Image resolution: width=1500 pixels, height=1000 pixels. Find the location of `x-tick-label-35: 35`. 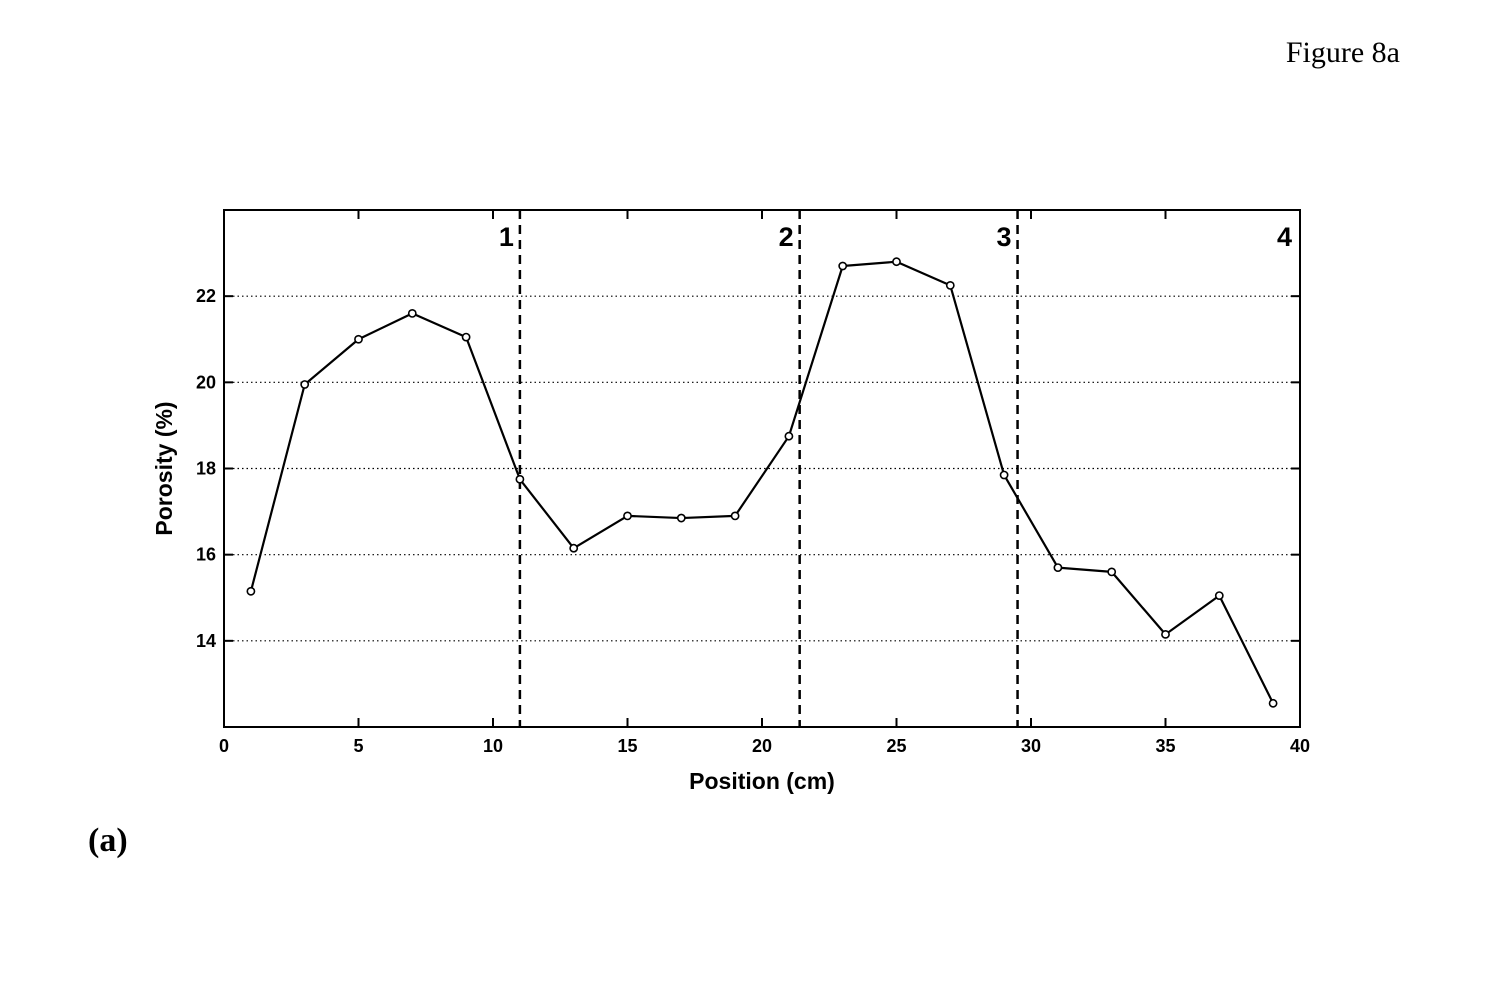

x-tick-label-35: 35 is located at coordinates (1165, 746).